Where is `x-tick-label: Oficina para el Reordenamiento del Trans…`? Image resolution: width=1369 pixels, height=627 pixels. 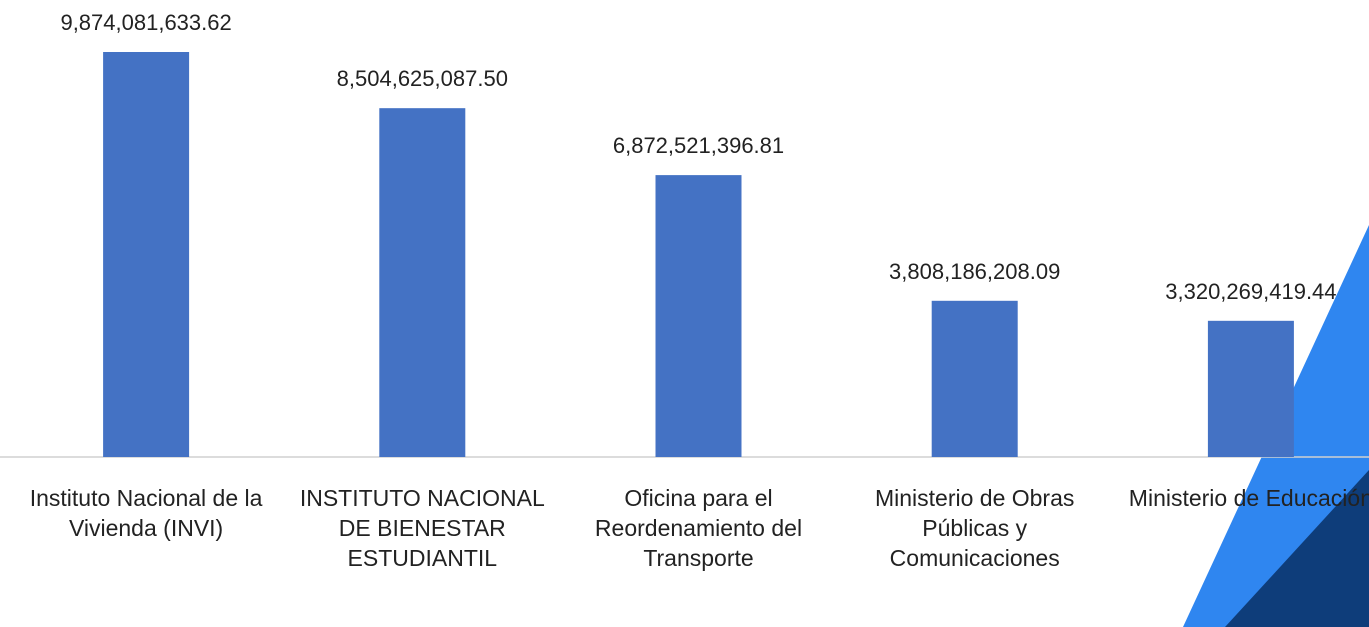
x-tick-label: Oficina para el Reordenamiento del Trans… is located at coordinates (698, 528).